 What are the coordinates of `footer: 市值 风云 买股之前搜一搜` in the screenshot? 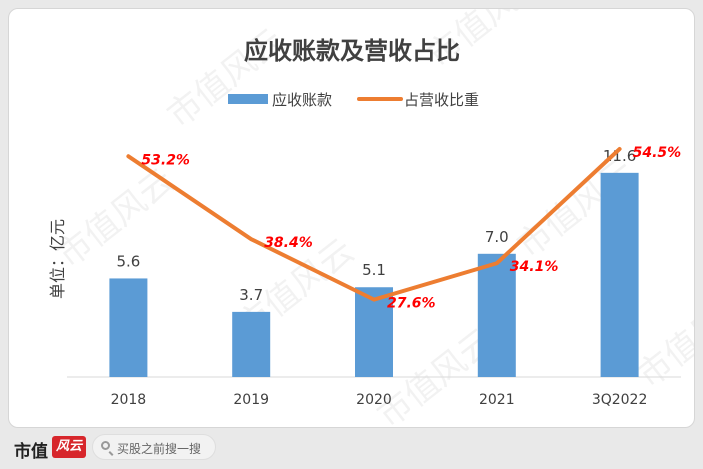 It's located at (351, 448).